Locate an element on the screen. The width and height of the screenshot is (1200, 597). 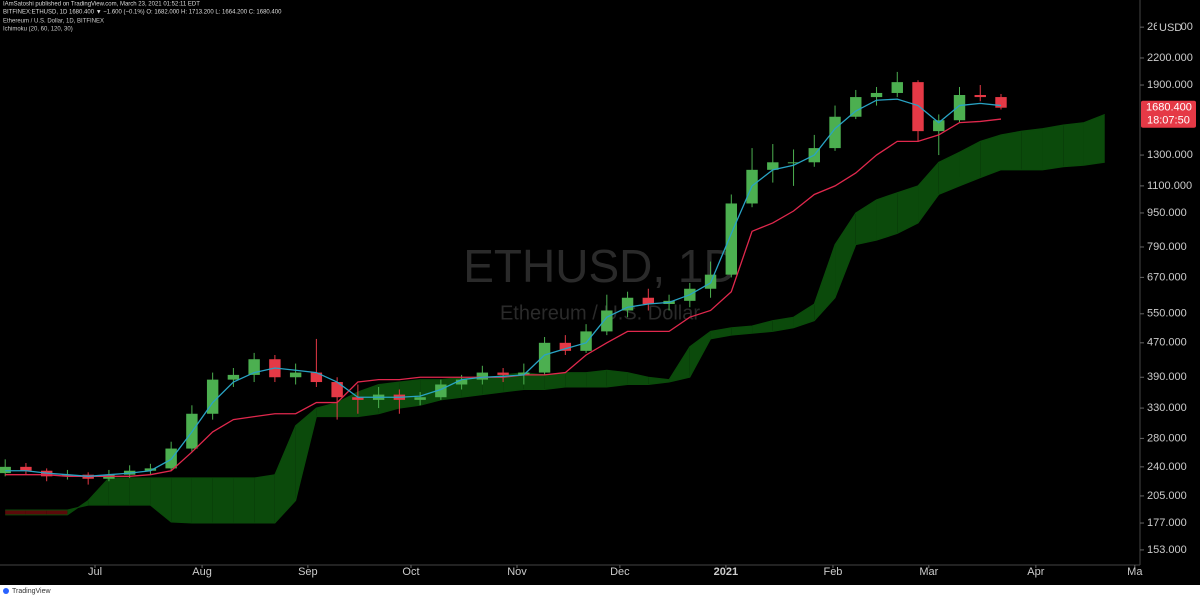
y-tick-label: 240.000 is located at coordinates (1167, 467).